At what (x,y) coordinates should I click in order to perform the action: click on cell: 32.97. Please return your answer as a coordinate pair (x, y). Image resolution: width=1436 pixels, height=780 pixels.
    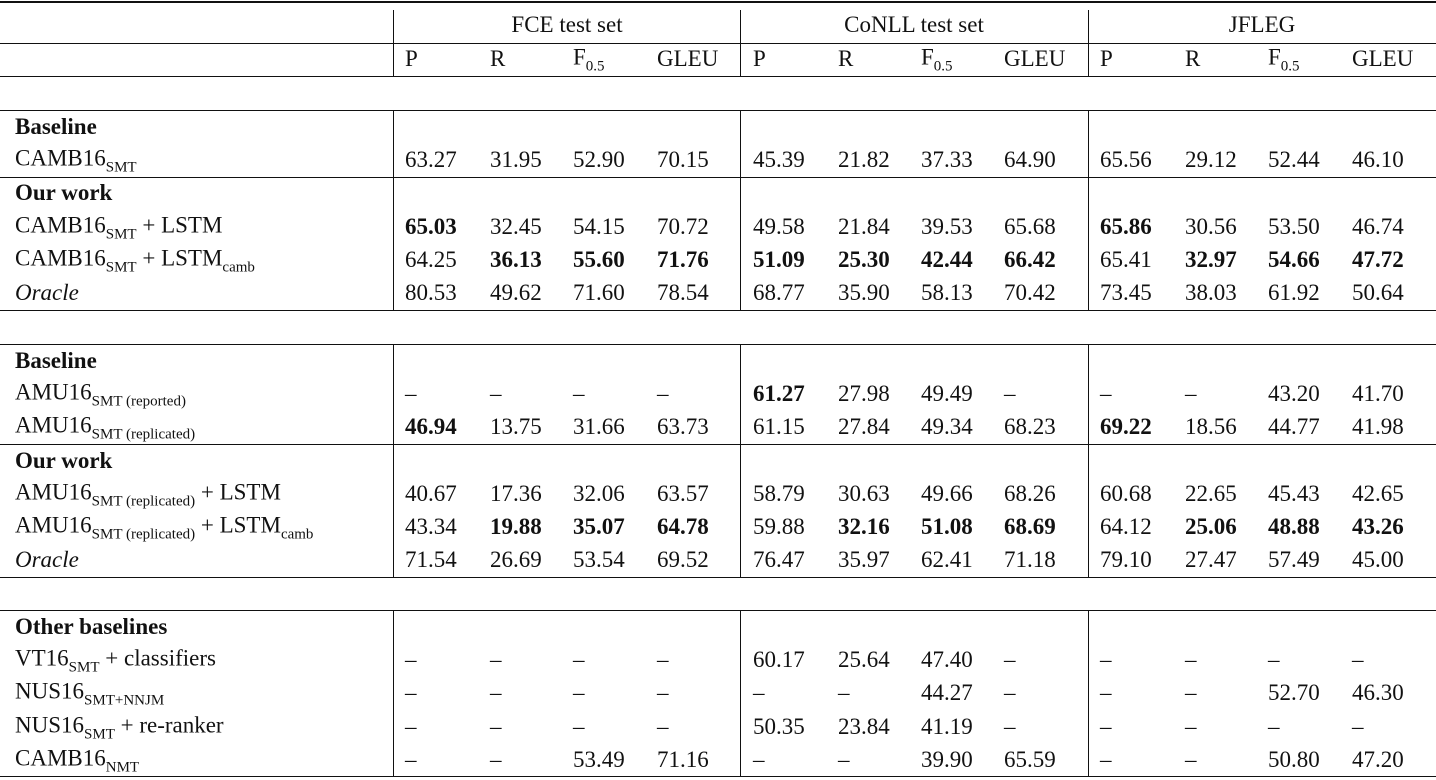
    Looking at the image, I should click on (1211, 260).